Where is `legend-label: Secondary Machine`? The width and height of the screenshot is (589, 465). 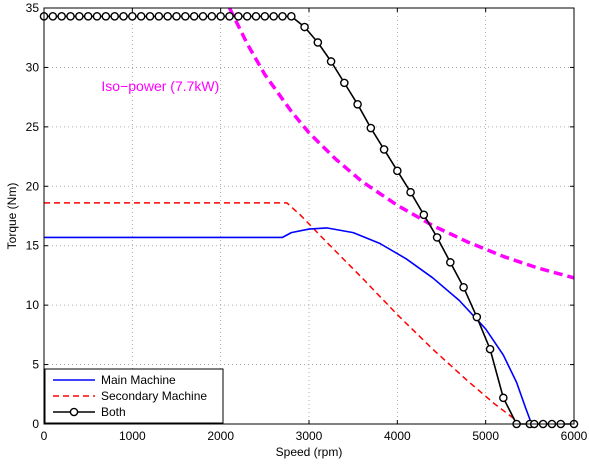 legend-label: Secondary Machine is located at coordinates (154, 396).